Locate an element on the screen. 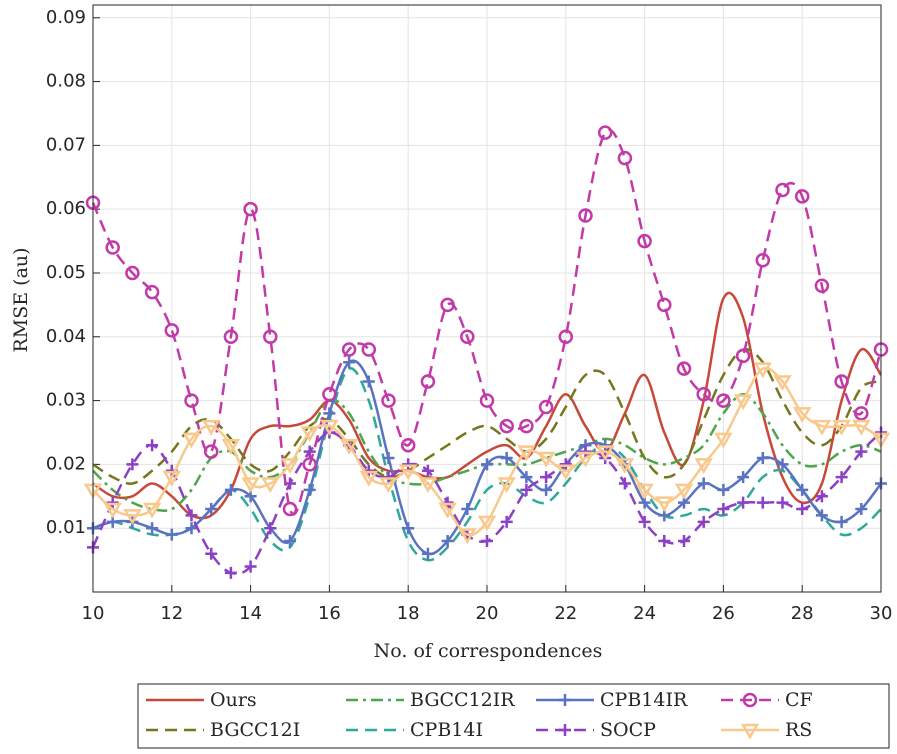  legend-label: CPB14IR is located at coordinates (644, 700).